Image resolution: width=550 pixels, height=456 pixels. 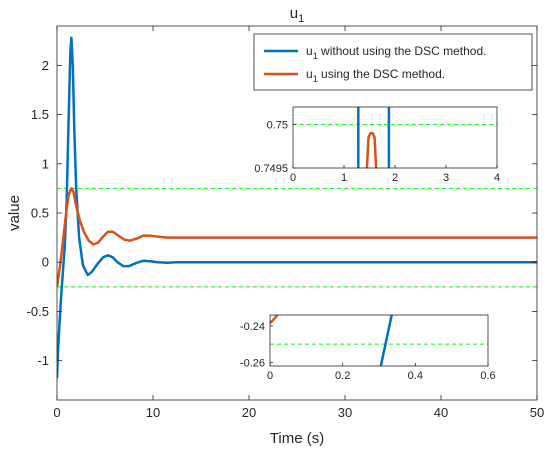 I want to click on inset-x-tick-label: 4, so click(x=497, y=178).